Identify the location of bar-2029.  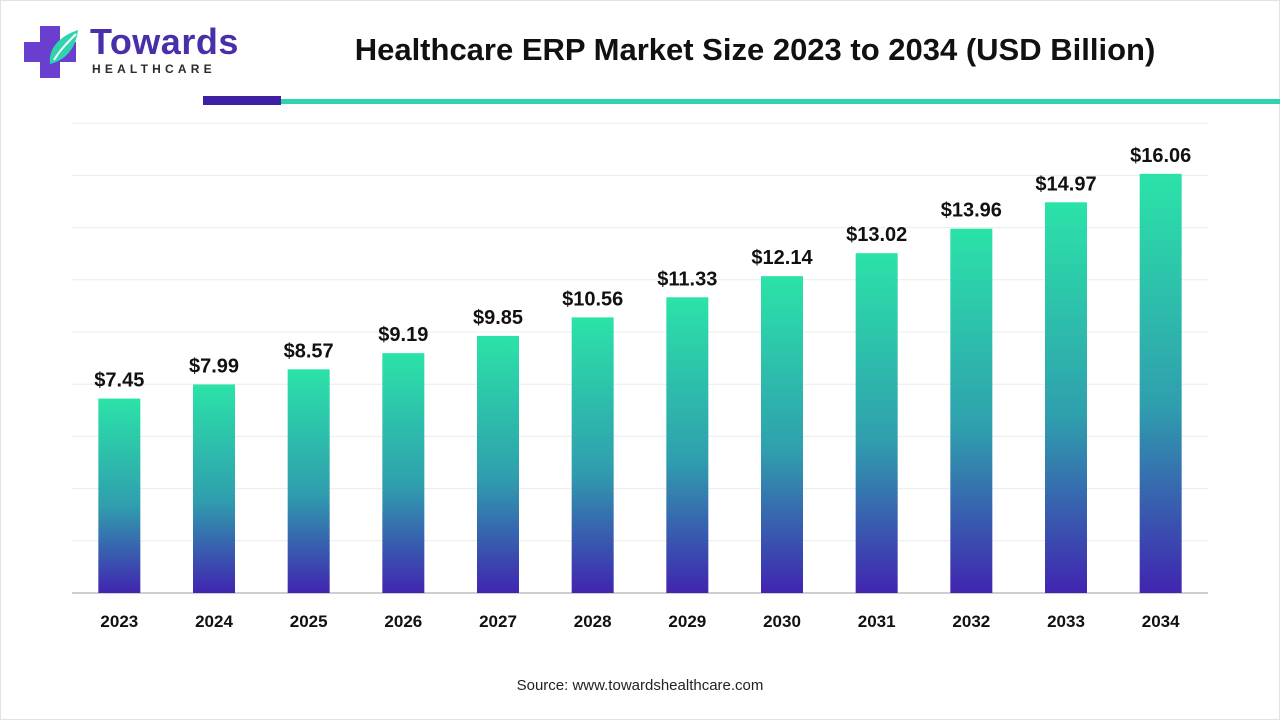
(687, 445).